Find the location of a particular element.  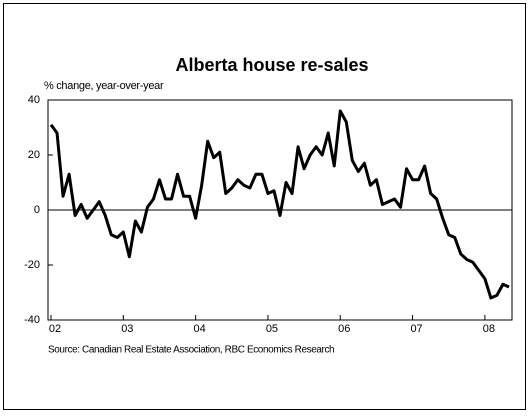

x-tick-label: 08 is located at coordinates (489, 329).